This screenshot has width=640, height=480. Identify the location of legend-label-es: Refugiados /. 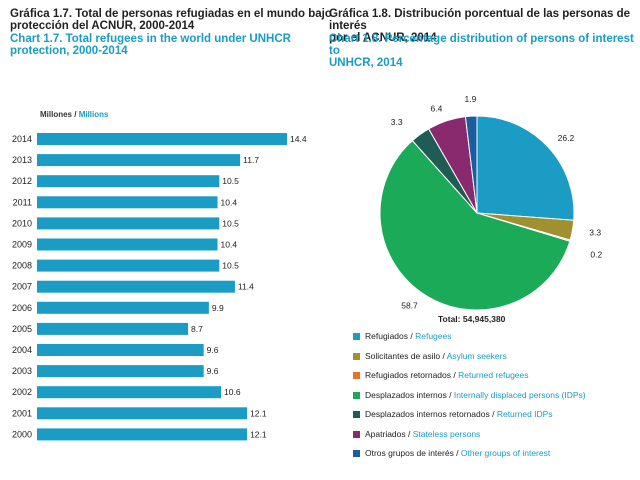
(390, 336).